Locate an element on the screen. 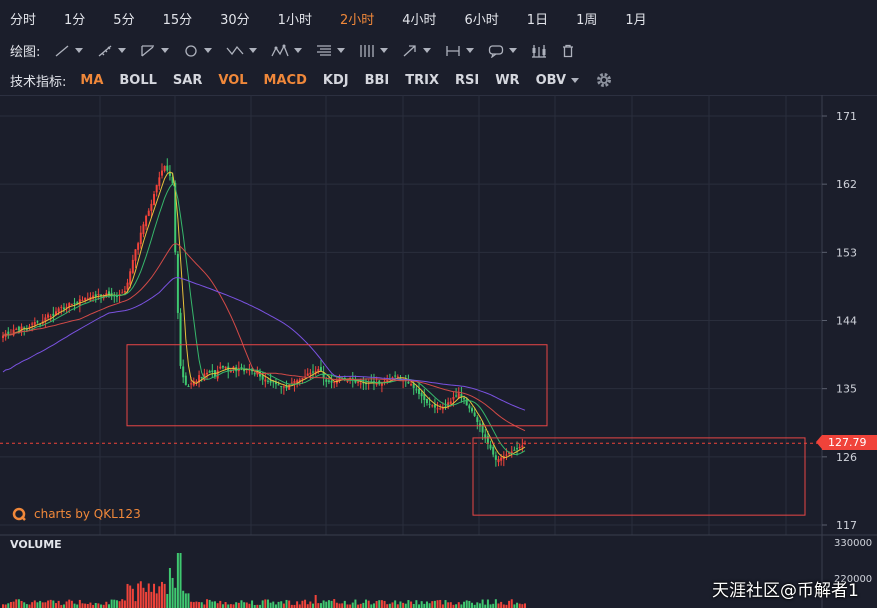  period-tab-8: 6小时 is located at coordinates (481, 20).